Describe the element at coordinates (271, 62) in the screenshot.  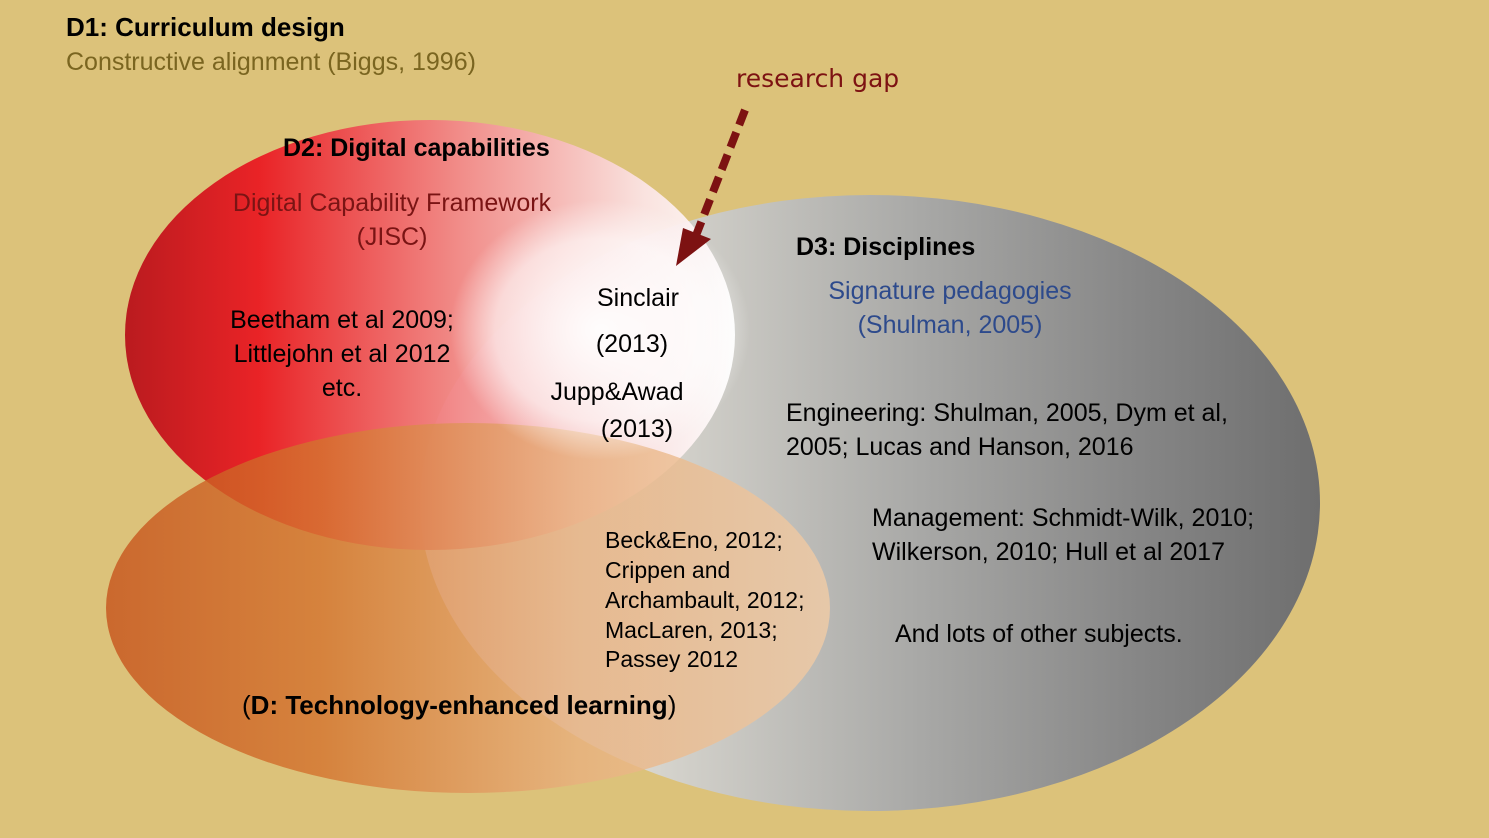
I see `d1-subtitle: Constructive alignment (Biggs, 1996)` at that location.